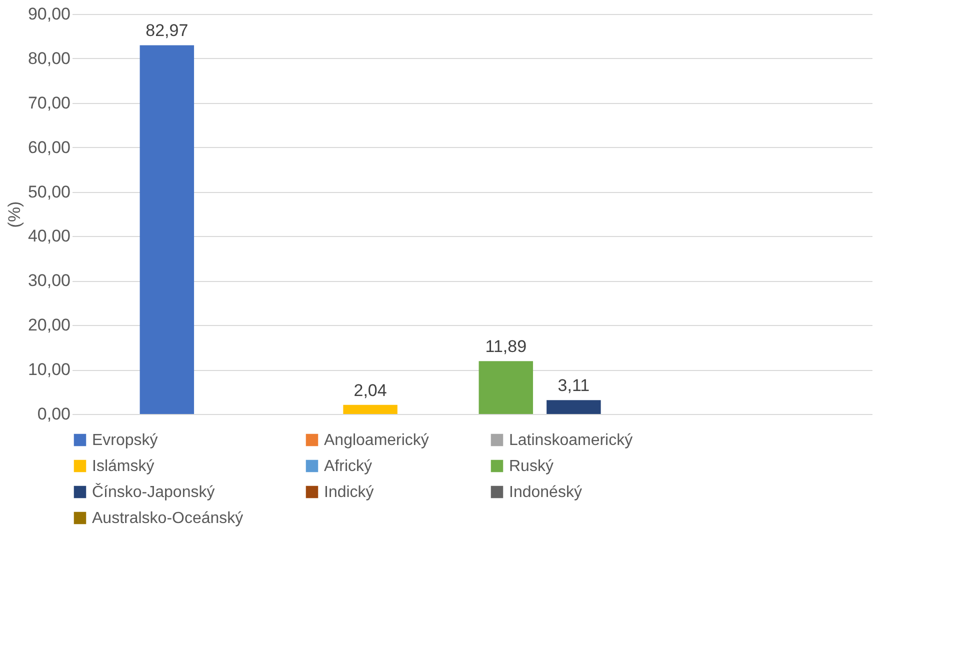 Image resolution: width=955 pixels, height=652 pixels. Describe the element at coordinates (49, 236) in the screenshot. I see `y-tick-label: 40,00` at that location.